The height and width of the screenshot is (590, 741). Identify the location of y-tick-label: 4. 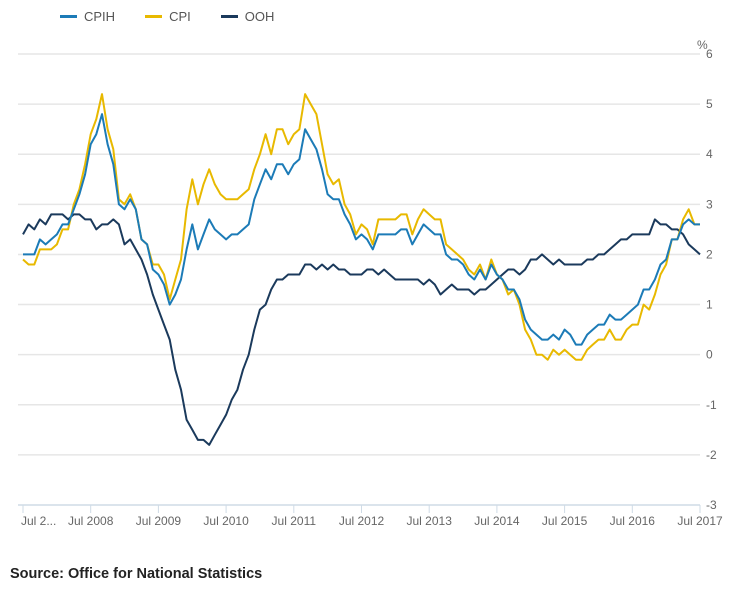
(709, 154).